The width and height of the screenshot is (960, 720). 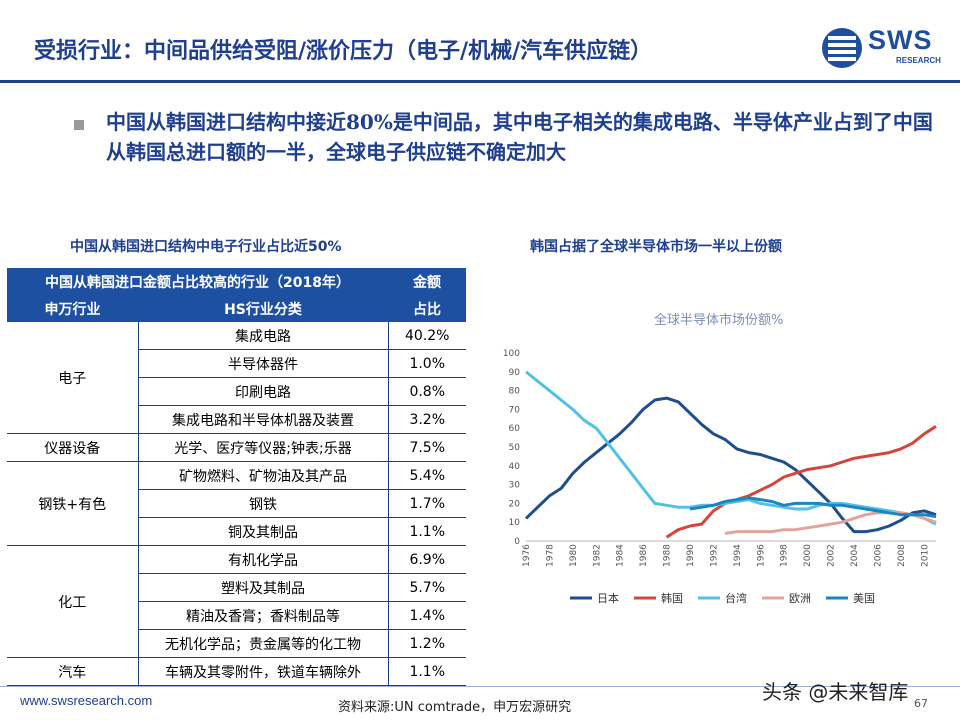 I want to click on table-row: 铜及其制品 1.1%, so click(x=236, y=531).